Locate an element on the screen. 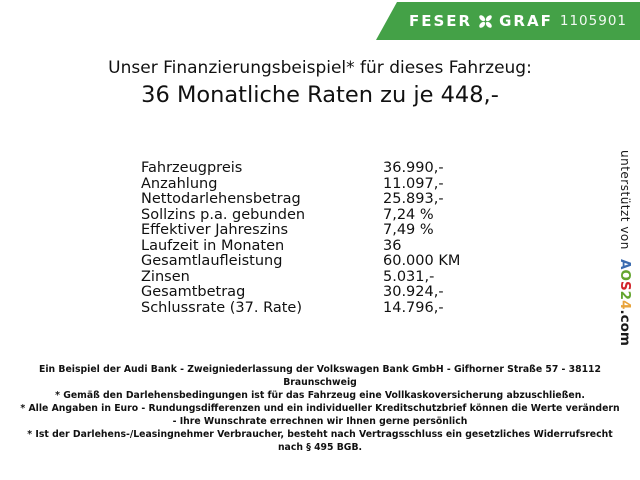  row-label: Gesamtlaufleistung is located at coordinates (212, 261).